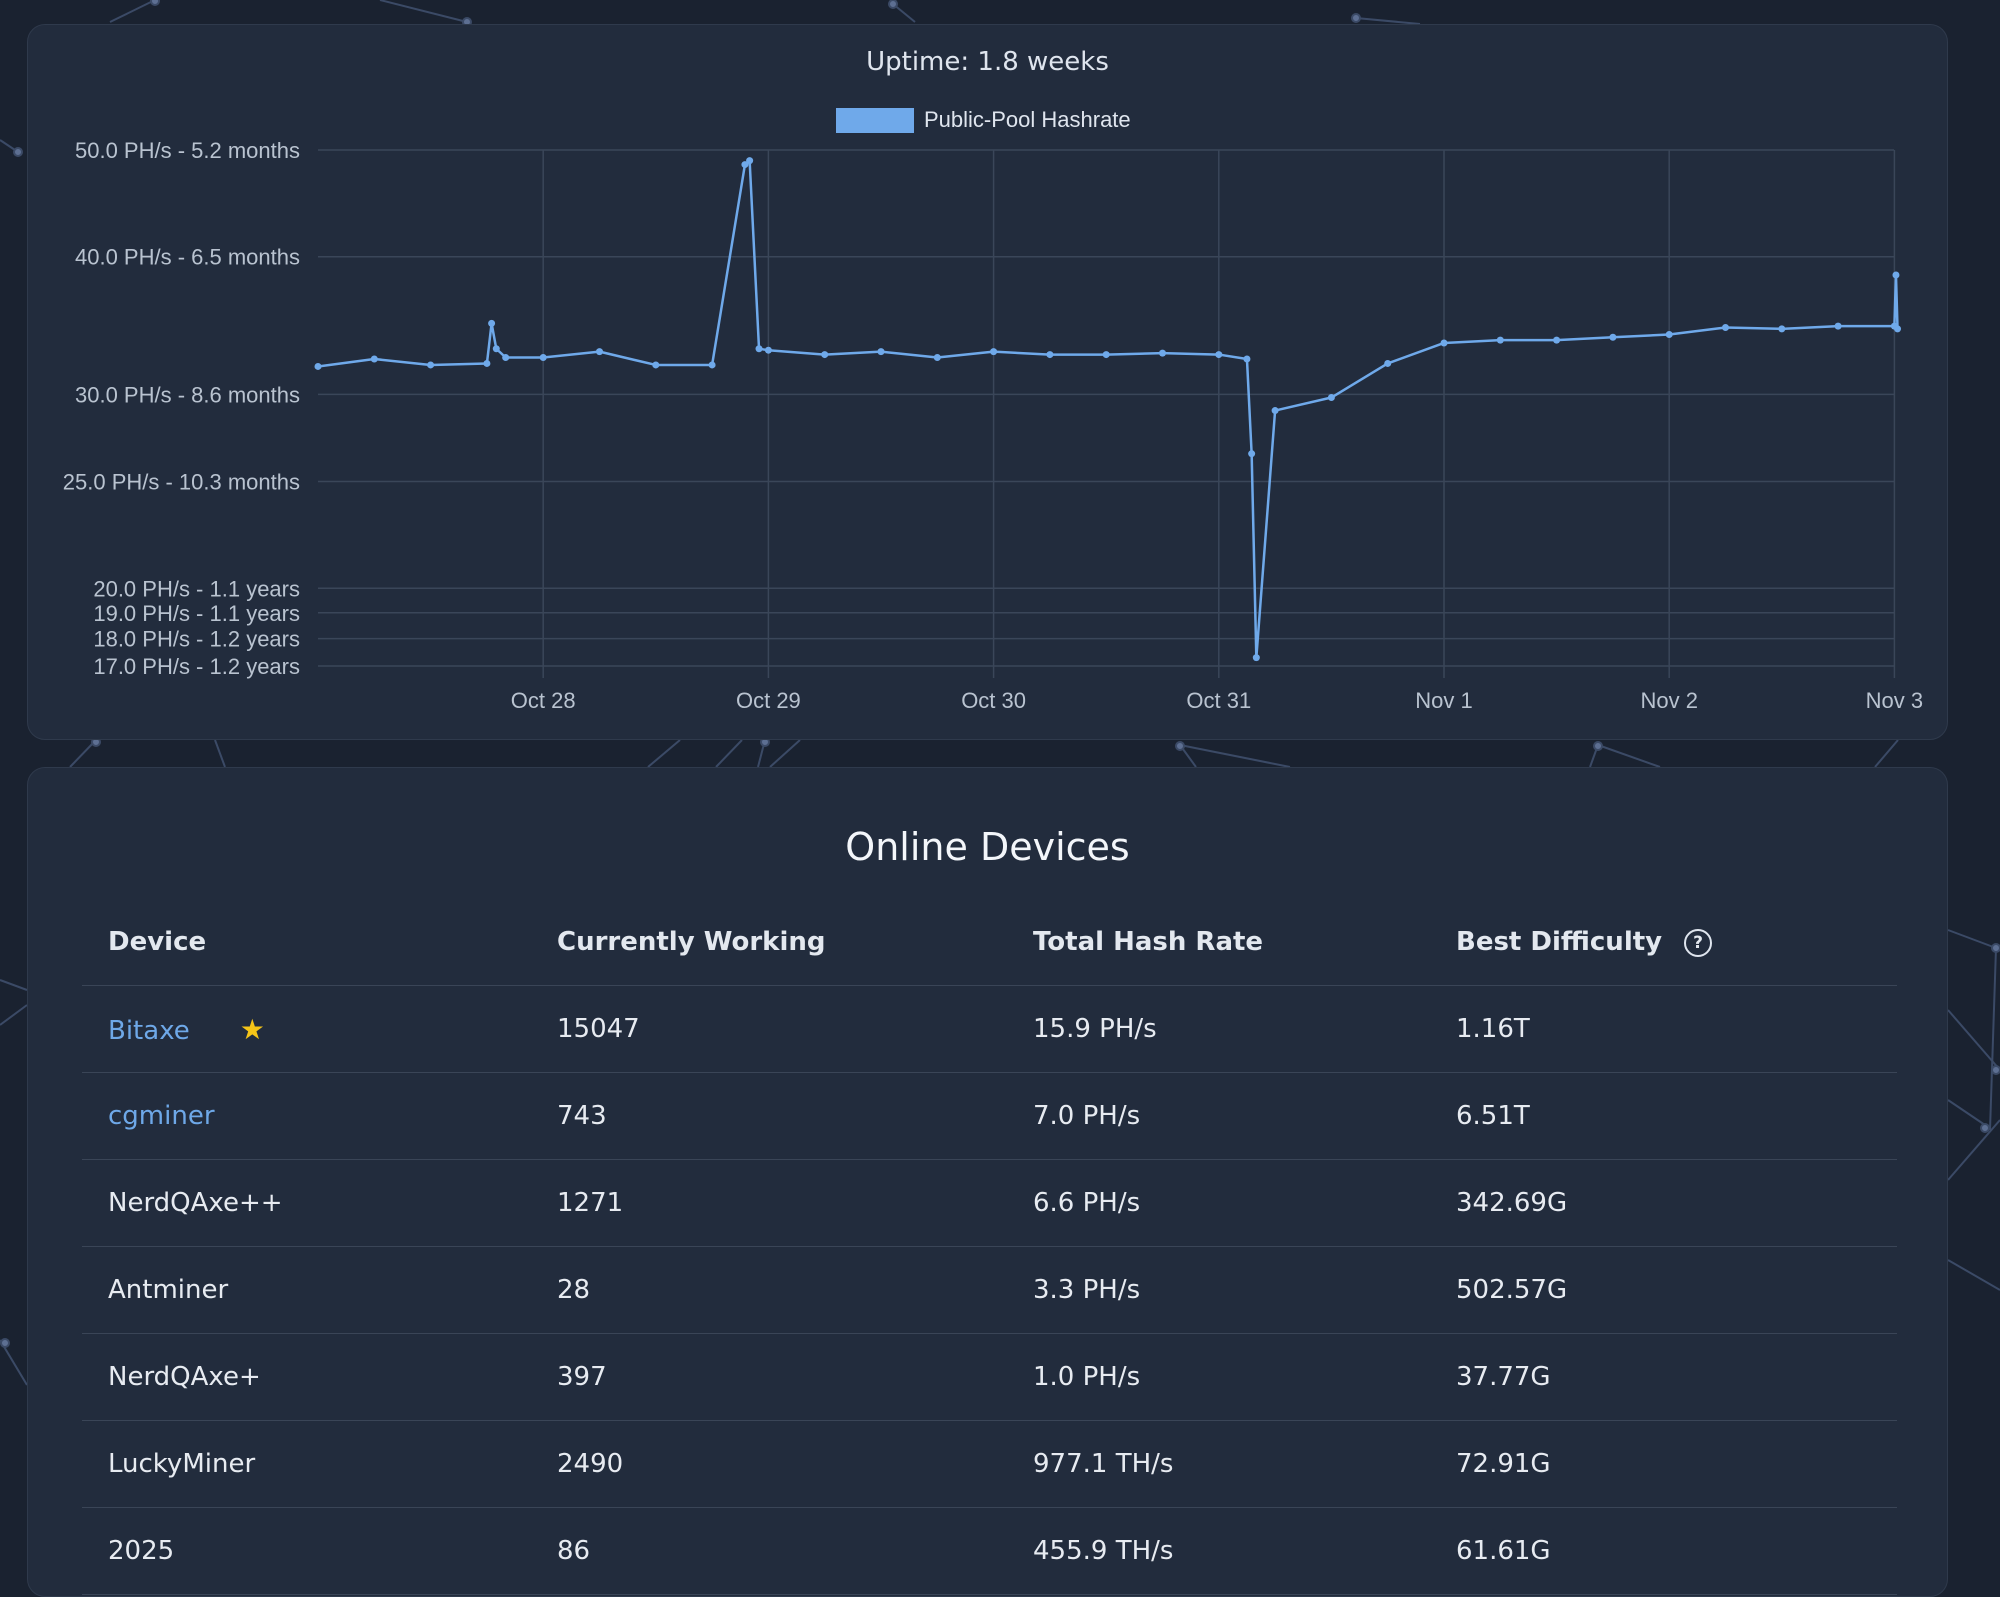  What do you see at coordinates (769, 1029) in the screenshot?
I see `currently-working-cell: 15047` at bounding box center [769, 1029].